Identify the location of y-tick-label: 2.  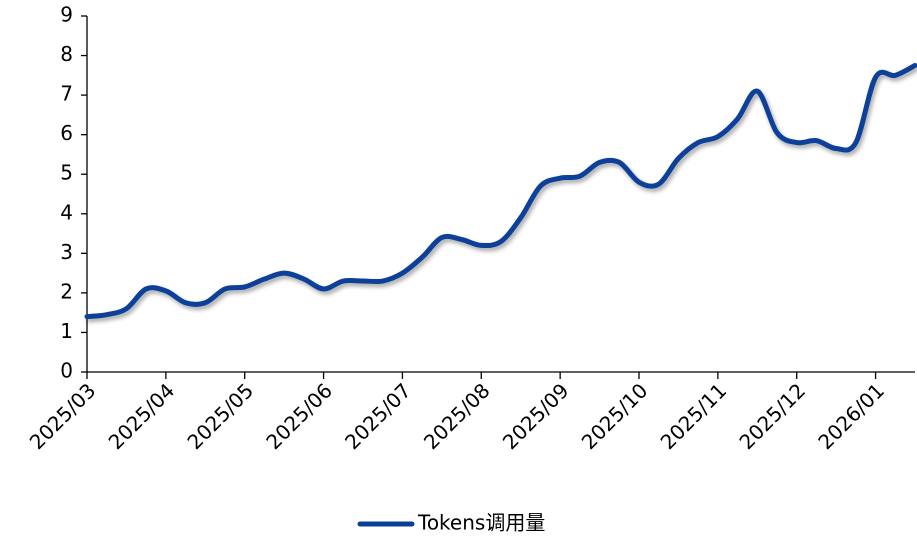
(66, 291).